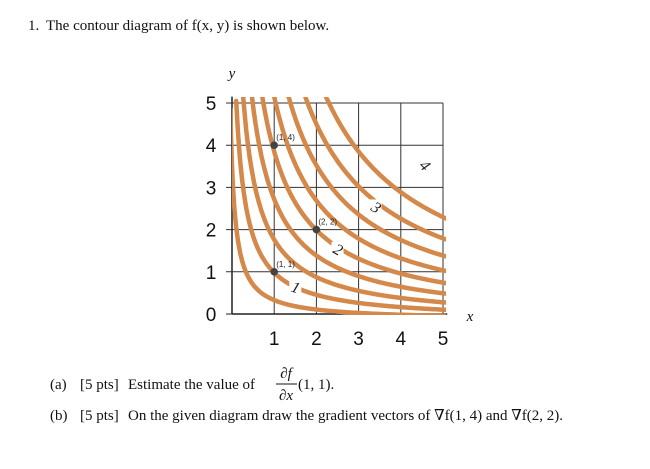 Image resolution: width=650 pixels, height=469 pixels. What do you see at coordinates (211, 273) in the screenshot?
I see `y-tick-label: 1` at bounding box center [211, 273].